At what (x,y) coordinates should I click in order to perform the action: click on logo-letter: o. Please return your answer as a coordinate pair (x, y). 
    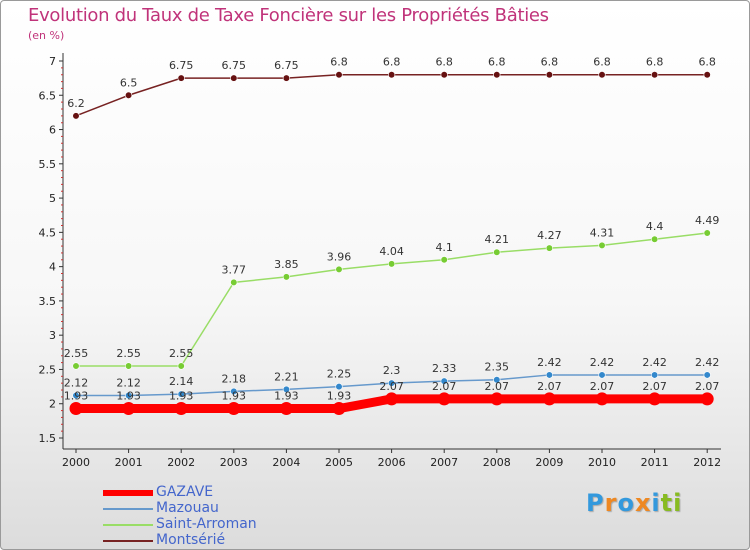
    Looking at the image, I should click on (626, 503).